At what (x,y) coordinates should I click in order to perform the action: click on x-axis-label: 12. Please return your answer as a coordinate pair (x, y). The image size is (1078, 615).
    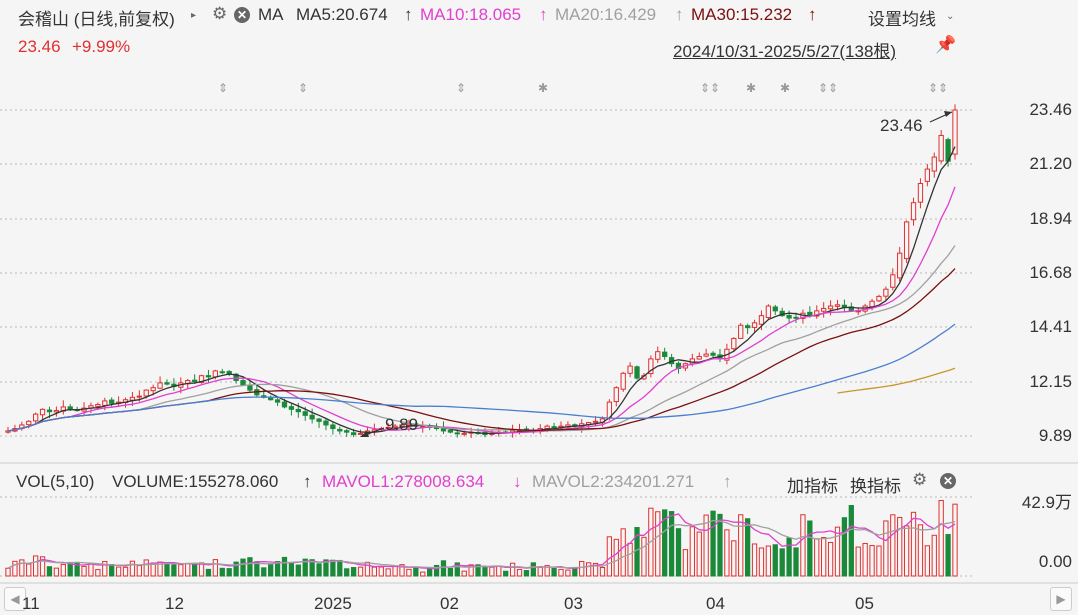
    Looking at the image, I should click on (174, 603).